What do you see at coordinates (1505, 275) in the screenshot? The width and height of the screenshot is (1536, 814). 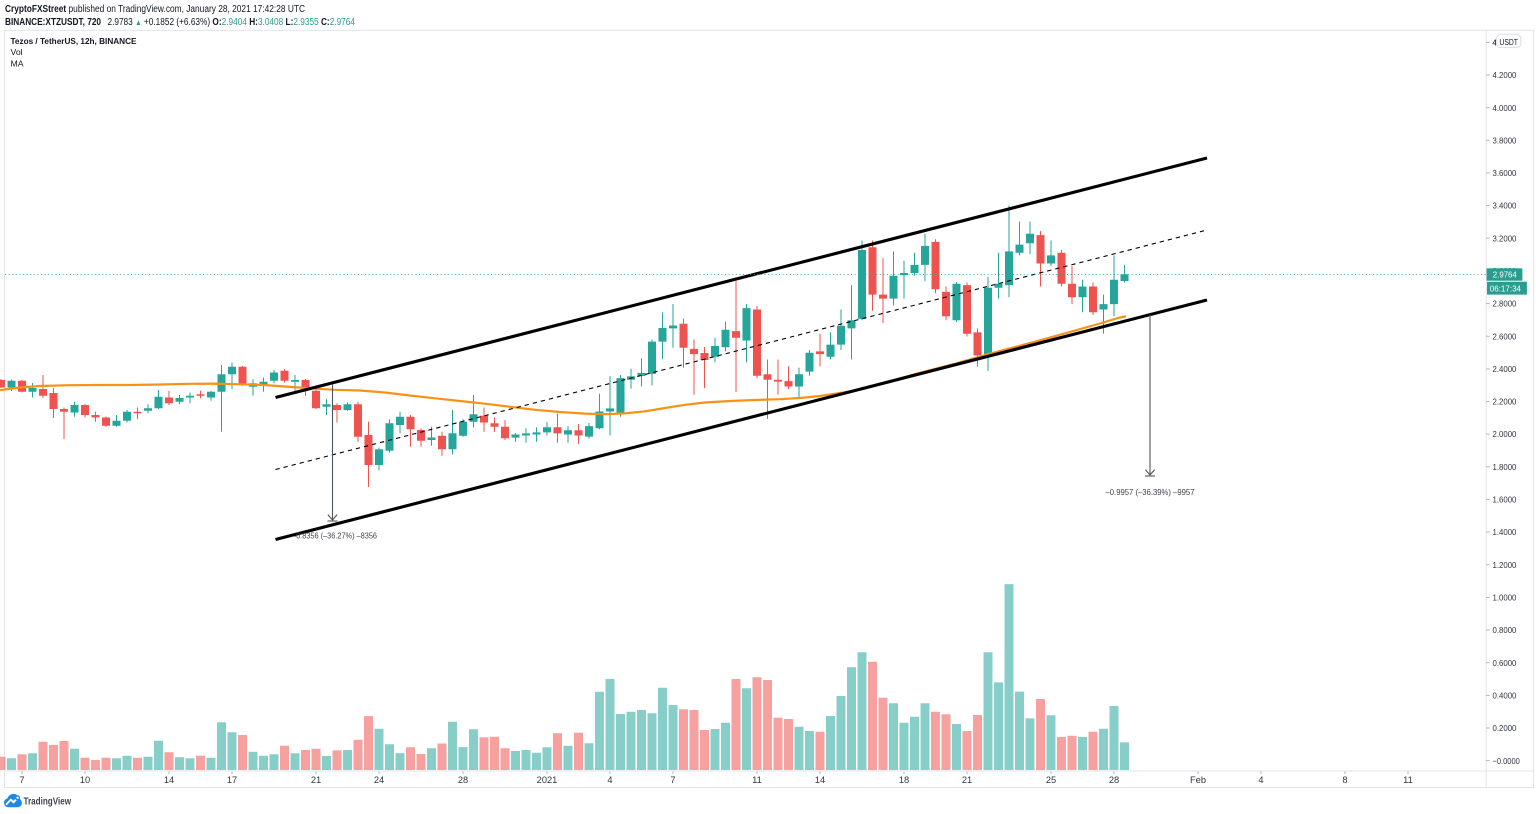 I see `svg-text: 2.9764` at bounding box center [1505, 275].